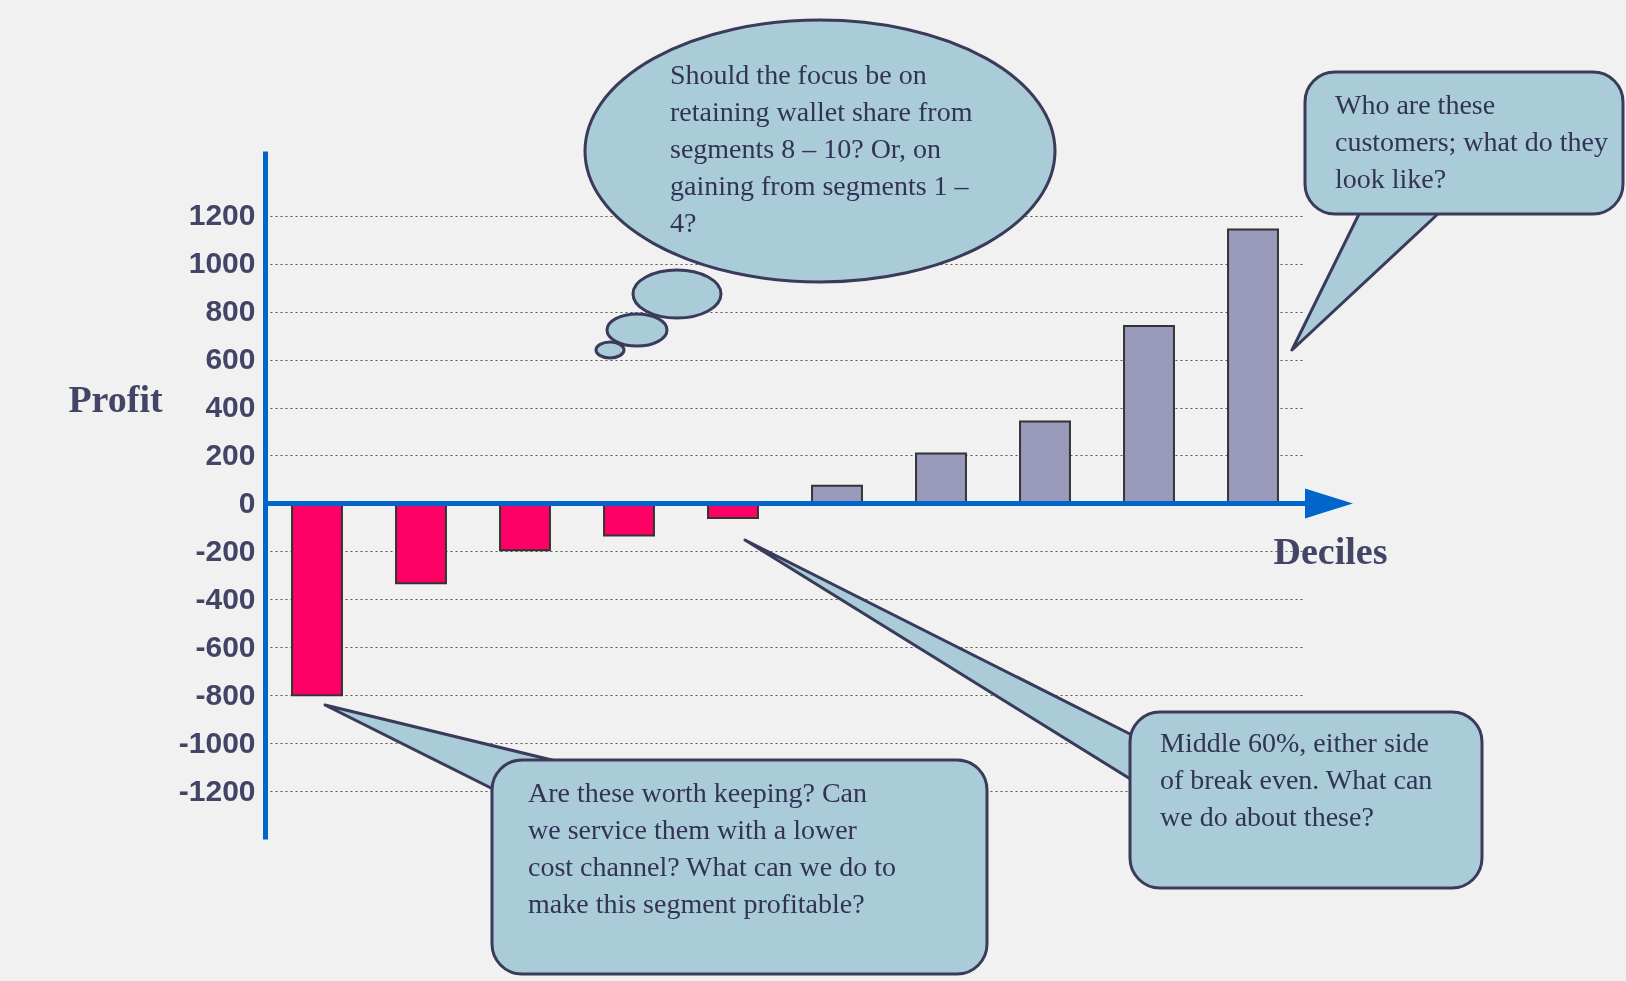  Describe the element at coordinates (247, 502) in the screenshot. I see `y-tick-label: 0` at that location.